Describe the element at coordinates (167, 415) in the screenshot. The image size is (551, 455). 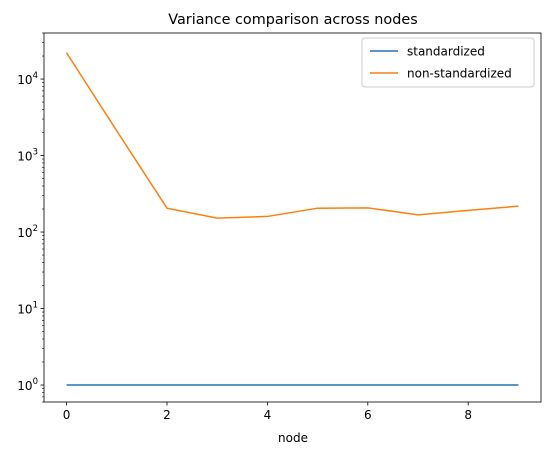
I see `x-tick-label: 2` at that location.